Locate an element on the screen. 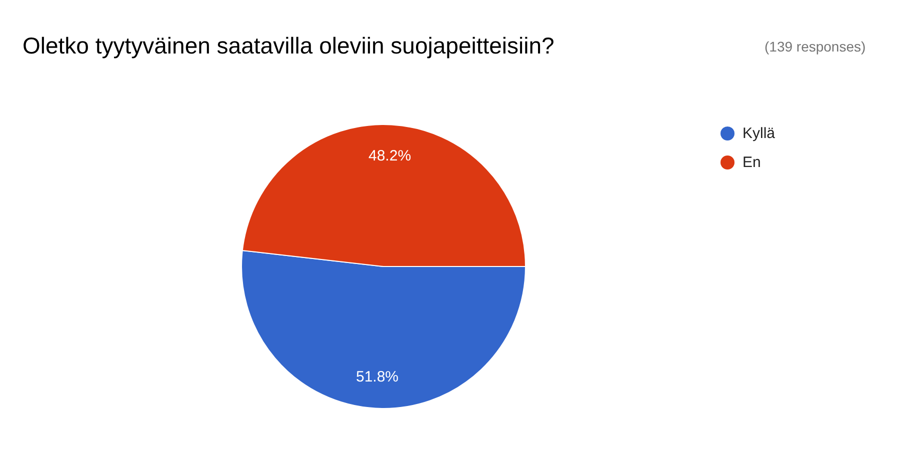 Image resolution: width=914 pixels, height=455 pixels. legend-label: Kyllä is located at coordinates (759, 133).